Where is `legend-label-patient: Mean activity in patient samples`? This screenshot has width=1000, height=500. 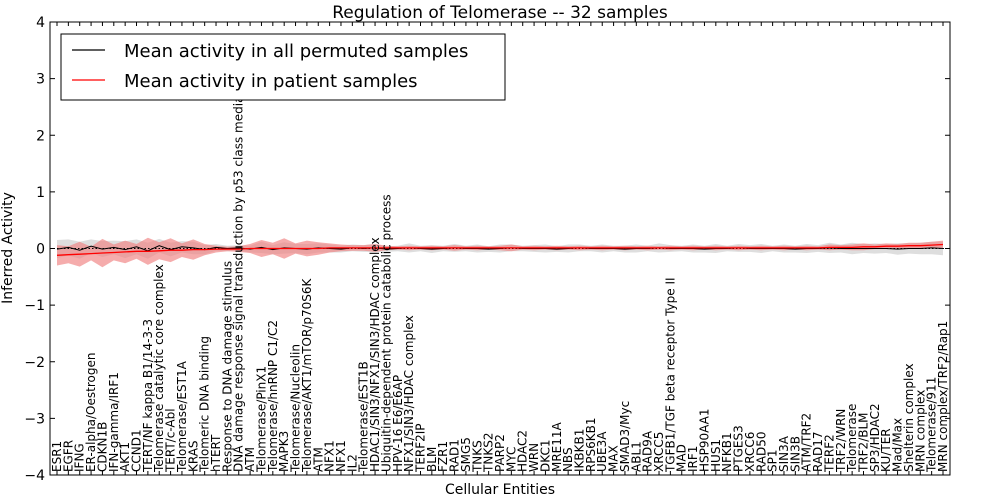 legend-label-patient: Mean activity in patient samples is located at coordinates (271, 81).